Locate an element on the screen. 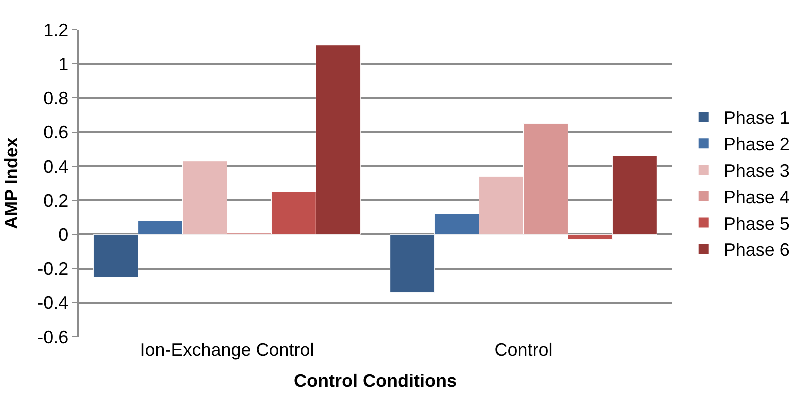  x-tick-label: Ion-Exchange Control is located at coordinates (227, 350).